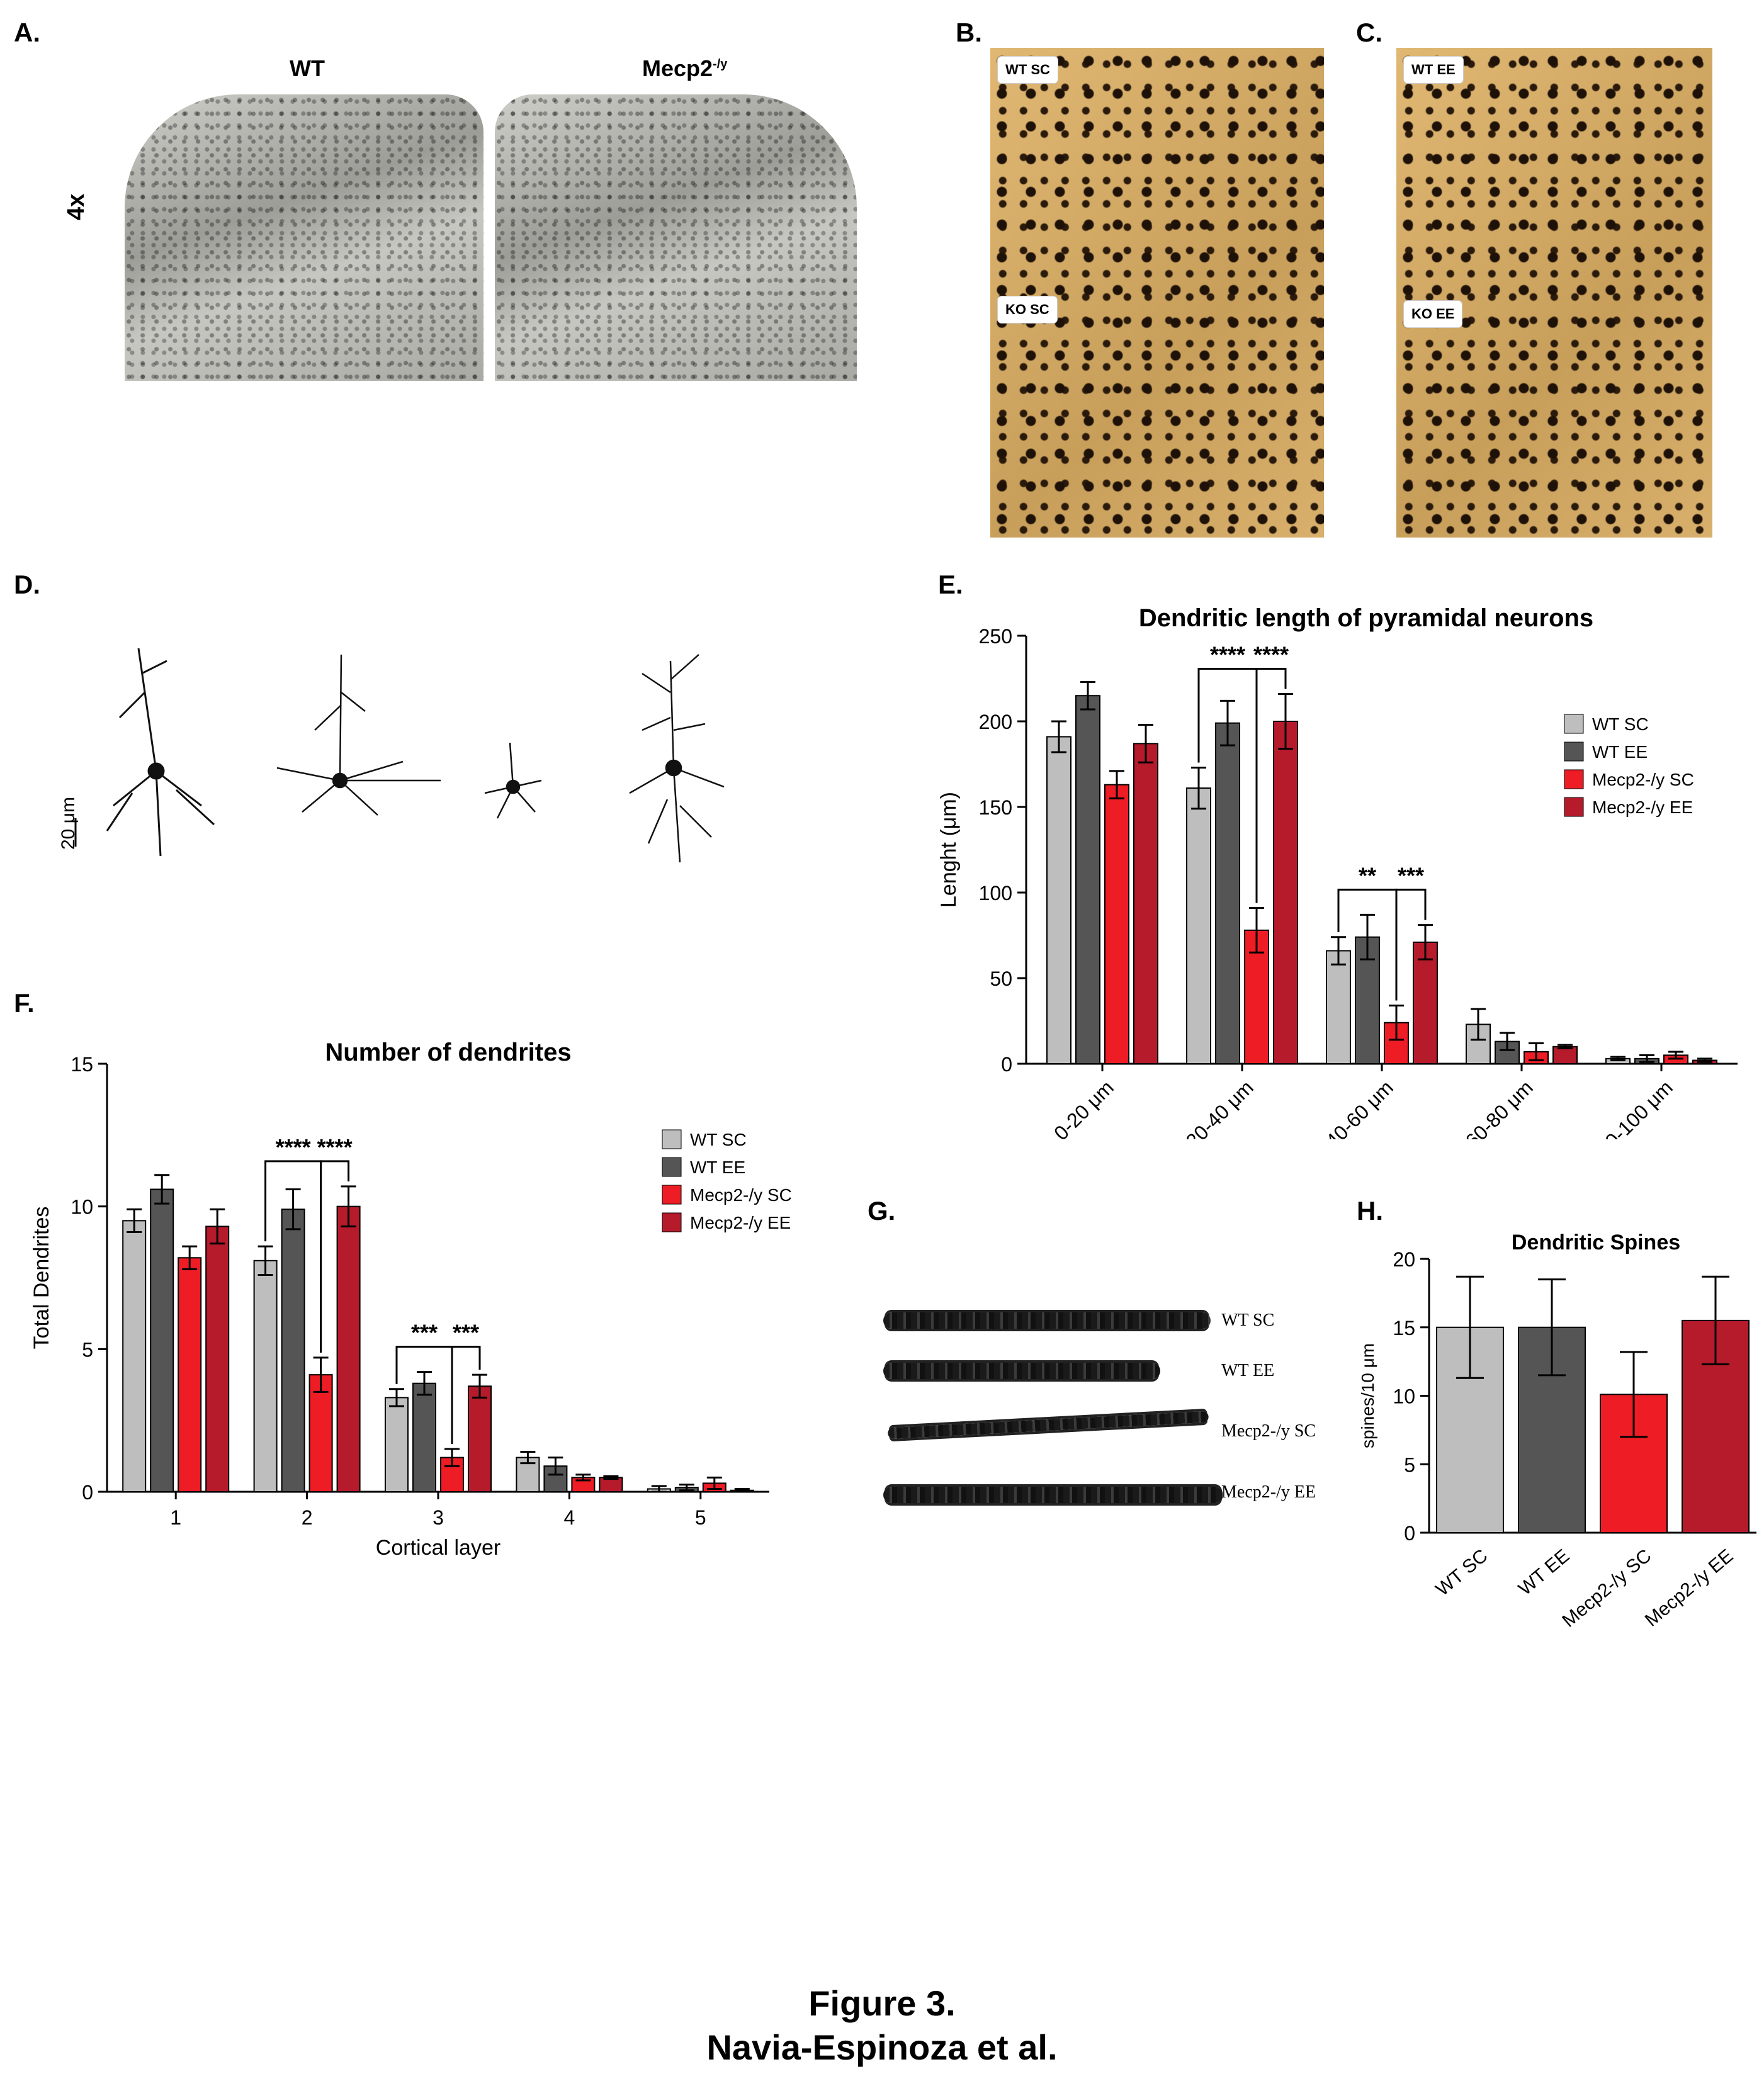  What do you see at coordinates (1028, 70) in the screenshot?
I see `panel-b-top-label: WT SC` at bounding box center [1028, 70].